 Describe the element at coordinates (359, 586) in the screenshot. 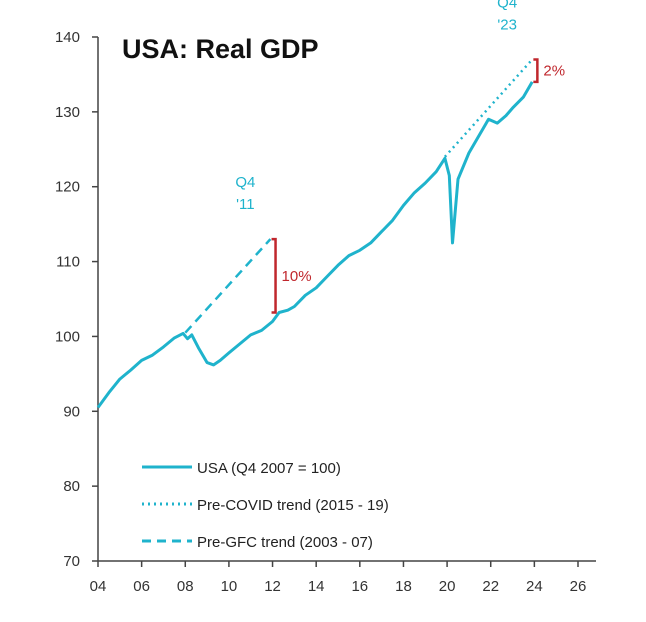

I see `x-tick-label: 16` at that location.